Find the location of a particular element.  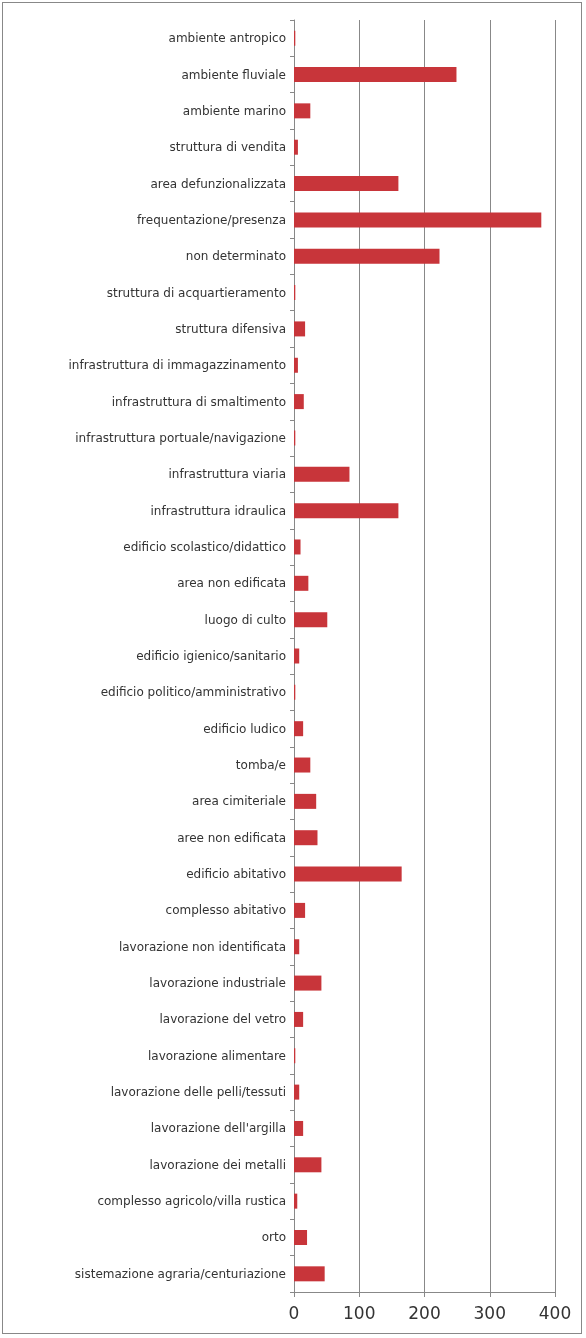

y-tick-label: area defunzionalizzata is located at coordinates (218, 183).